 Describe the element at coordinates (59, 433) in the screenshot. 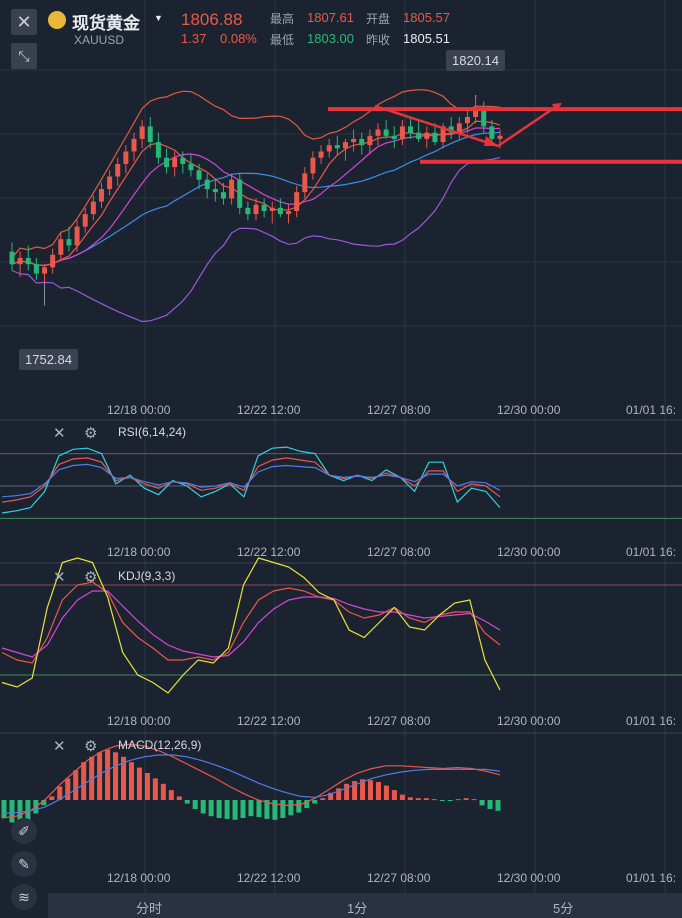

I see `close-rsi-icon: ✕` at that location.